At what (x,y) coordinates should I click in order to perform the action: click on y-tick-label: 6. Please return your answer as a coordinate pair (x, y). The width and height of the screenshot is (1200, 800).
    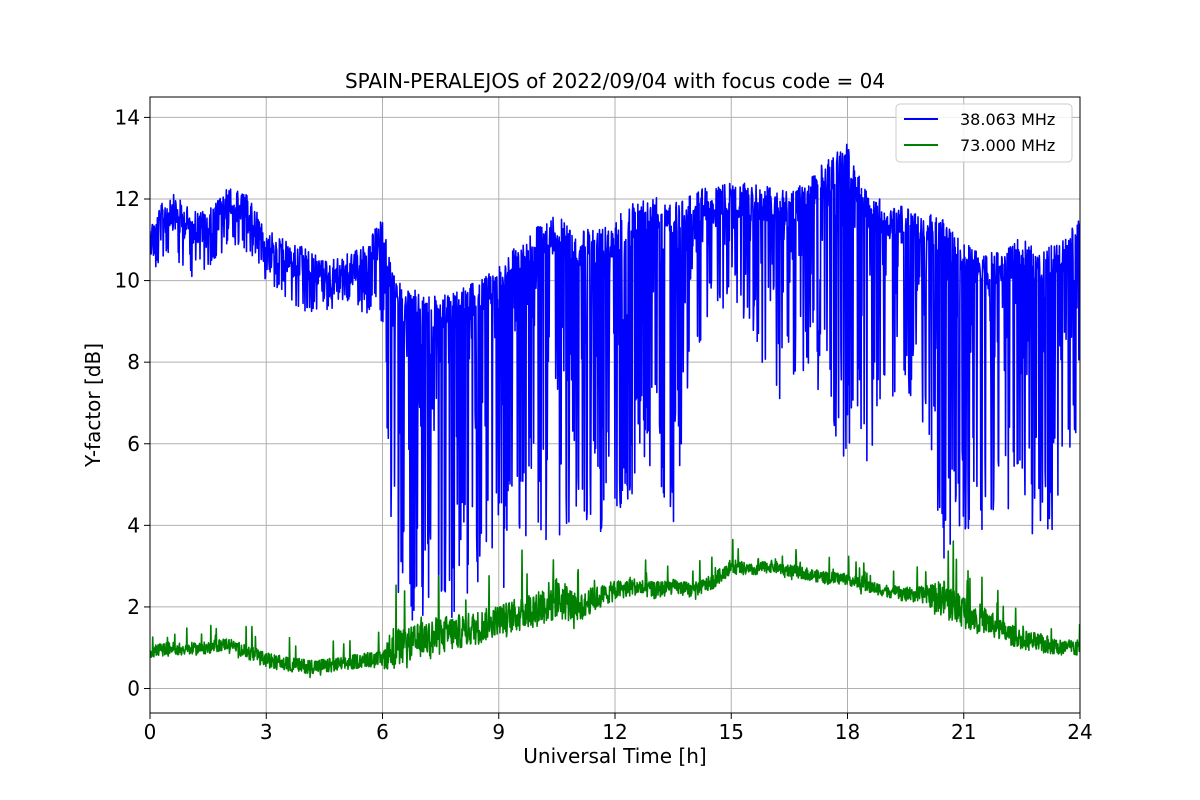
    Looking at the image, I should click on (133, 444).